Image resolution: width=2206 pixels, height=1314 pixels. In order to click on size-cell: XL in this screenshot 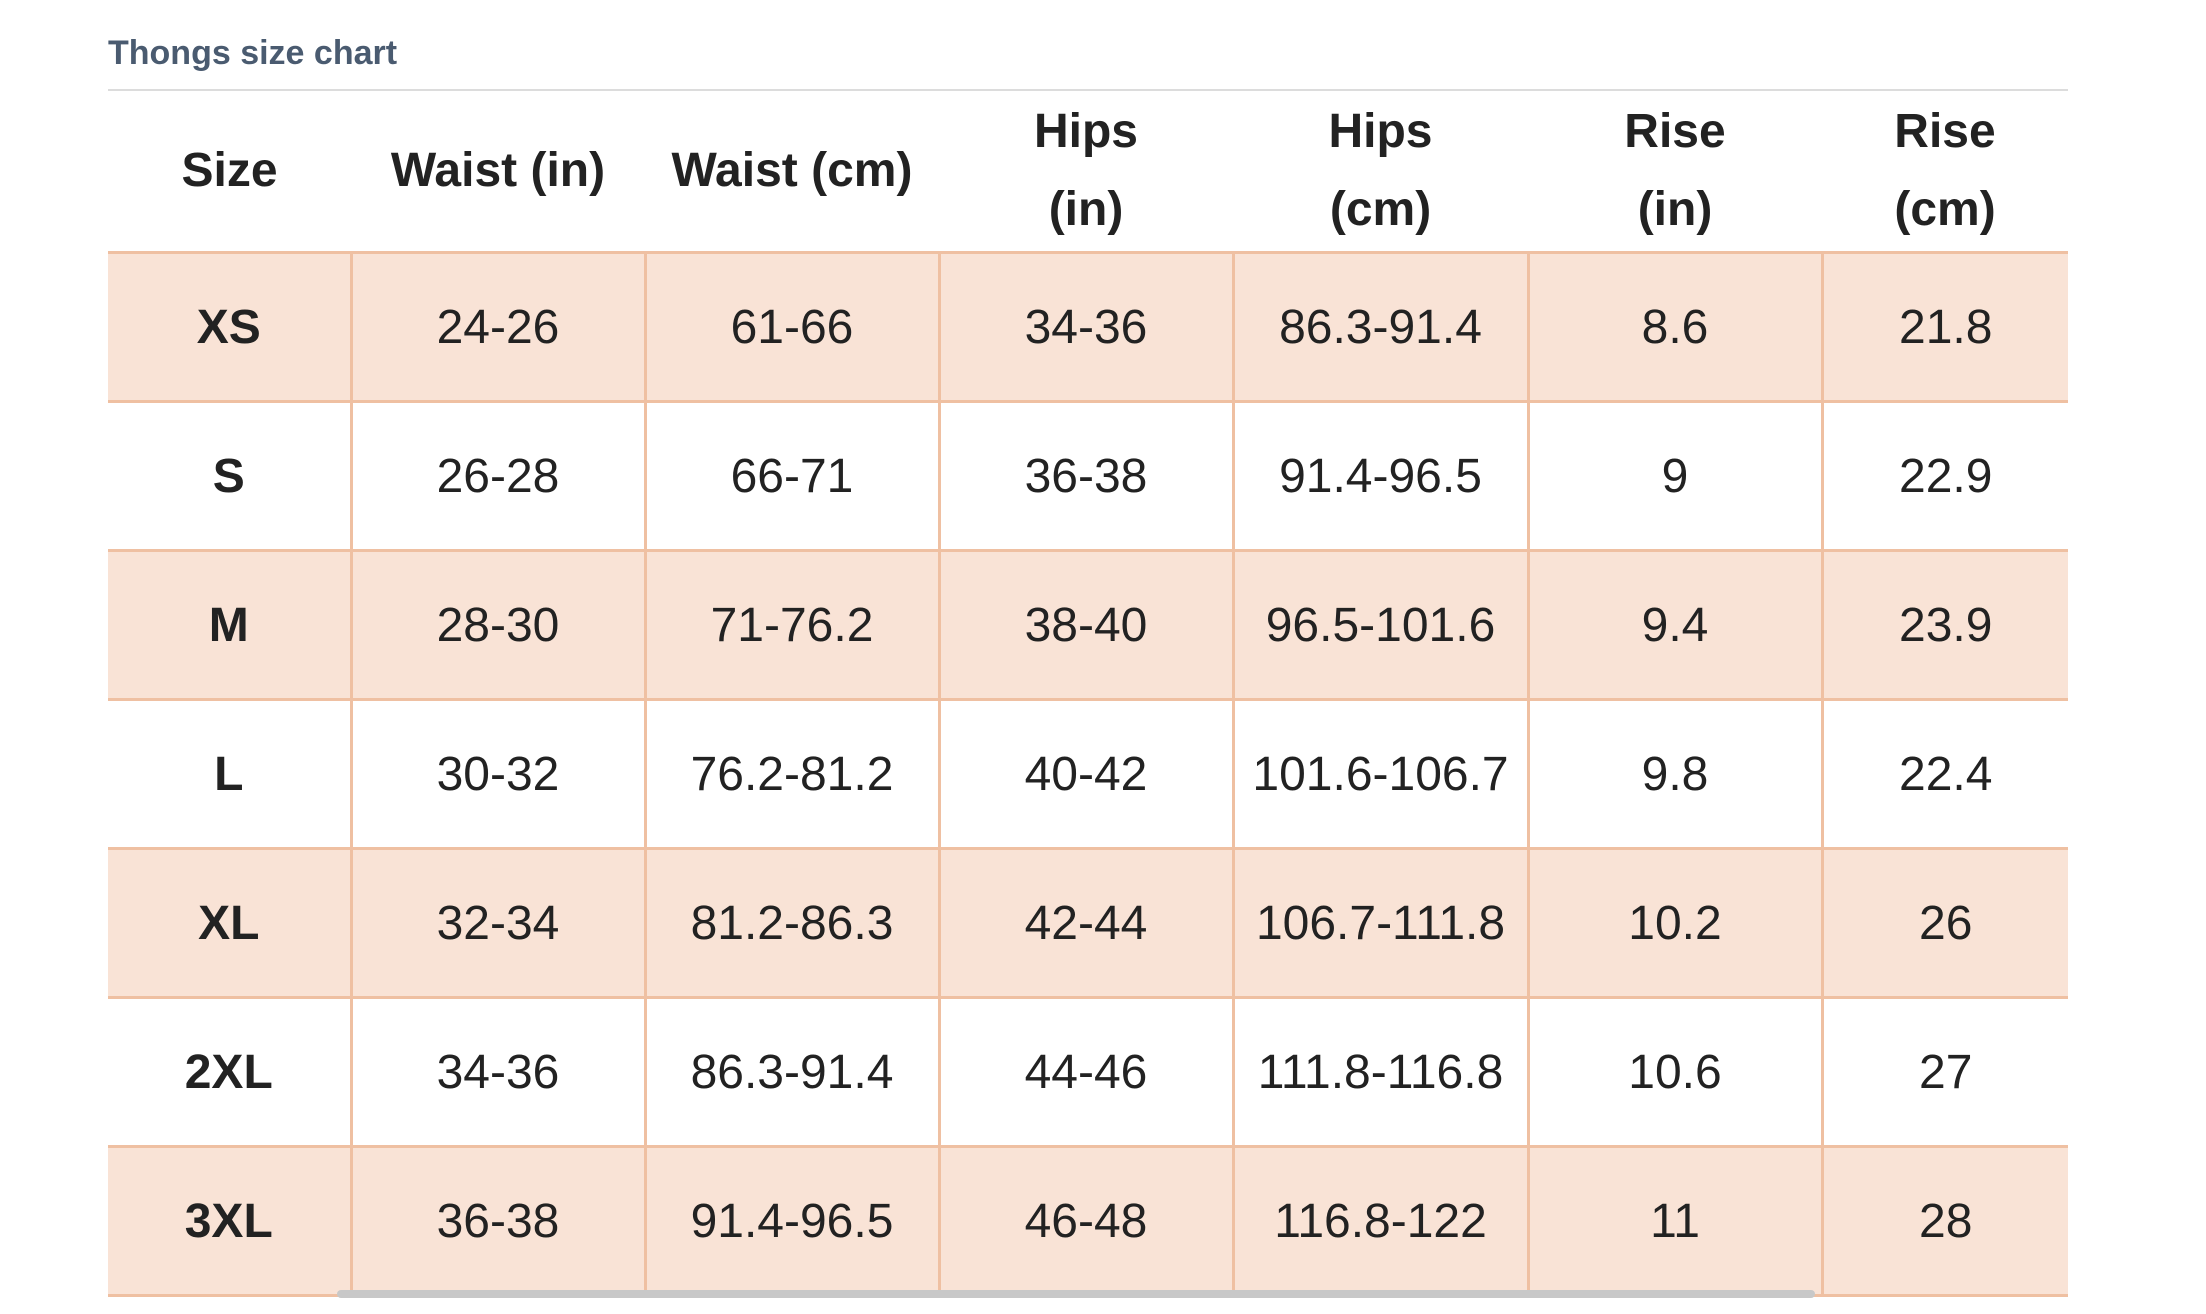, I will do `click(230, 923)`.